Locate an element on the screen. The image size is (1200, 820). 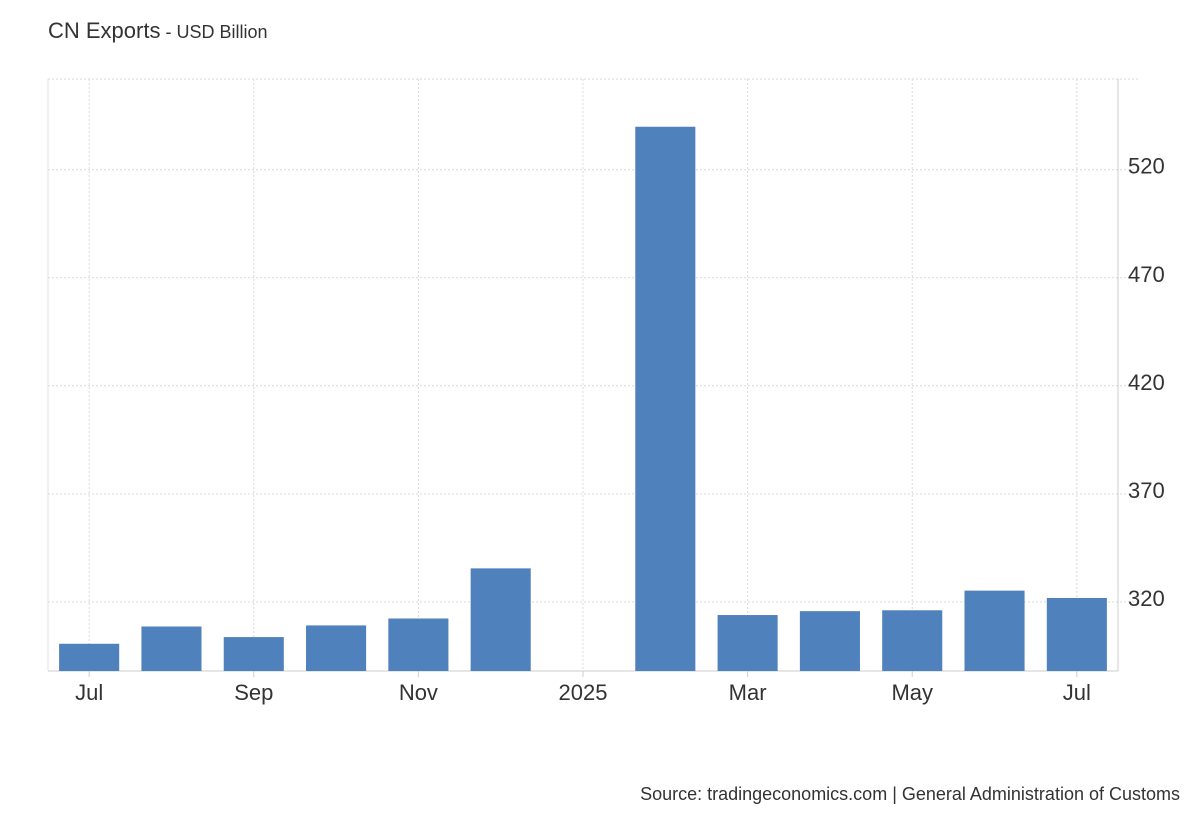
chart-subtitle: USD Billion is located at coordinates (222, 32).